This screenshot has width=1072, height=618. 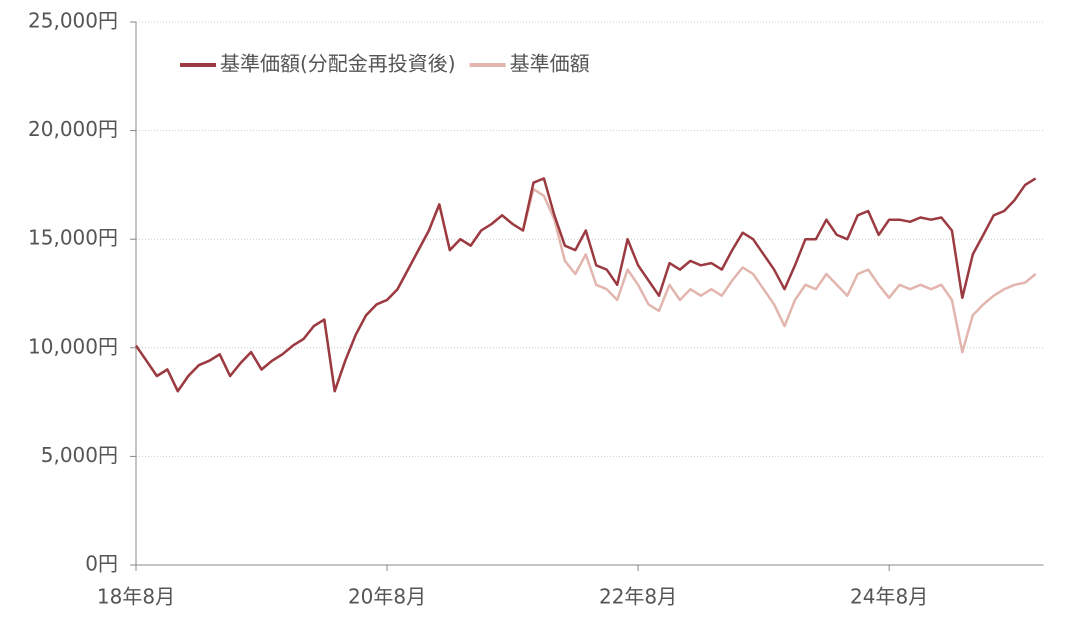 What do you see at coordinates (73, 346) in the screenshot?
I see `y-tick-label: 10,000円` at bounding box center [73, 346].